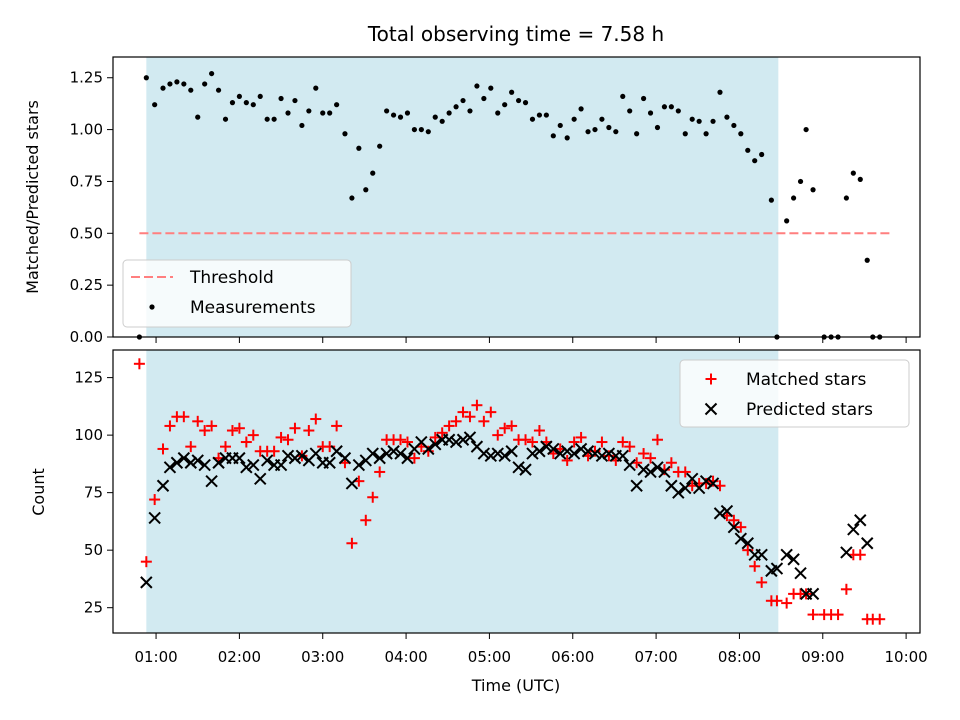 This screenshot has width=960, height=720. I want to click on top-legend-box, so click(237, 293).